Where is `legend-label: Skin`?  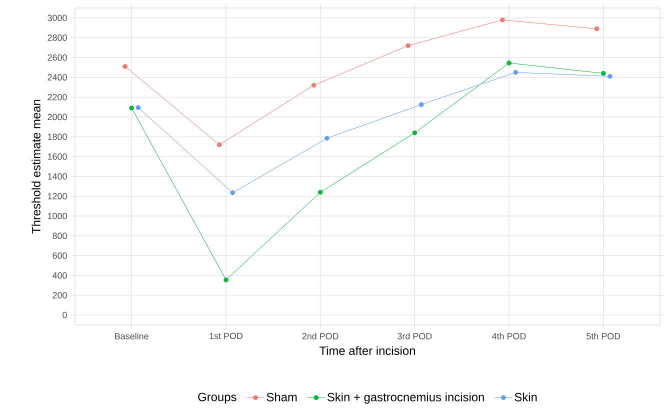 legend-label: Skin is located at coordinates (525, 397).